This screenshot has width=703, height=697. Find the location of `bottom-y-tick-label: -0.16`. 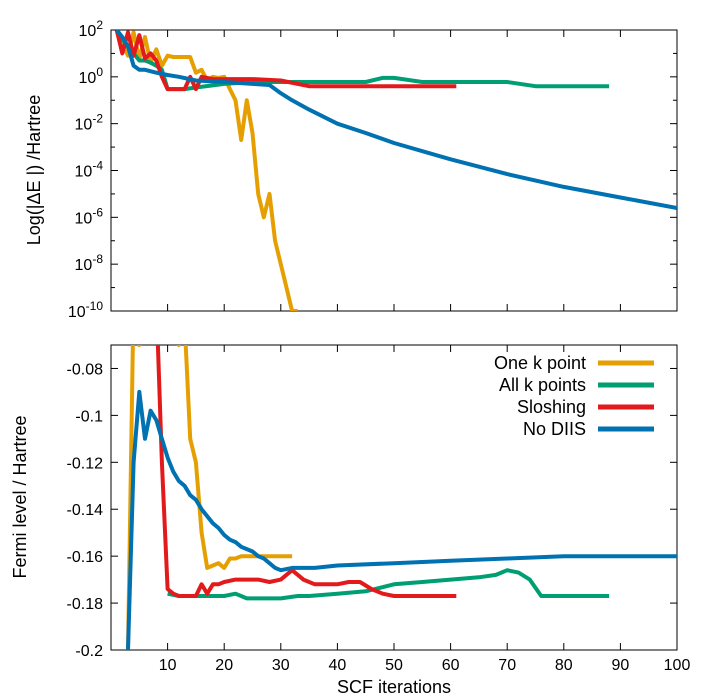

bottom-y-tick-label: -0.16 is located at coordinates (85, 557).